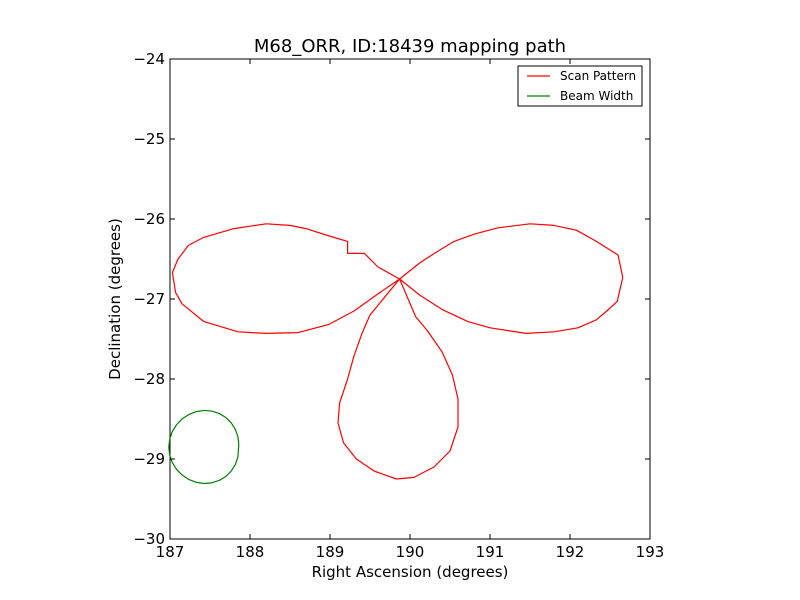 This screenshot has height=600, width=800. What do you see at coordinates (170, 552) in the screenshot?
I see `x-tick-label-0: 187` at bounding box center [170, 552].